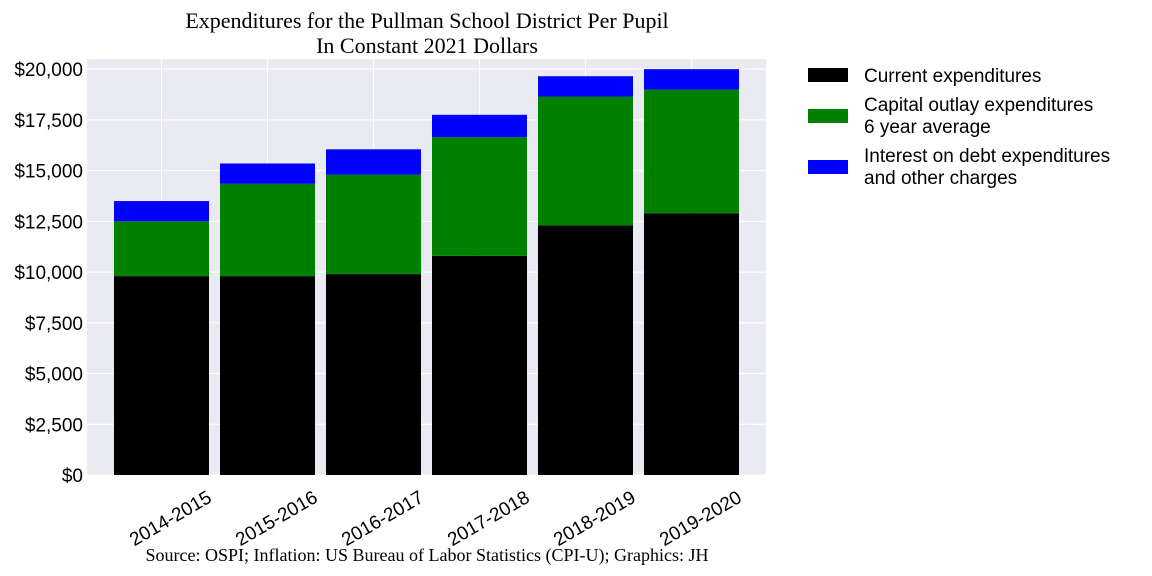 Image resolution: width=1152 pixels, height=576 pixels. I want to click on legend-label-interest-on-debt: and other charges, so click(940, 178).